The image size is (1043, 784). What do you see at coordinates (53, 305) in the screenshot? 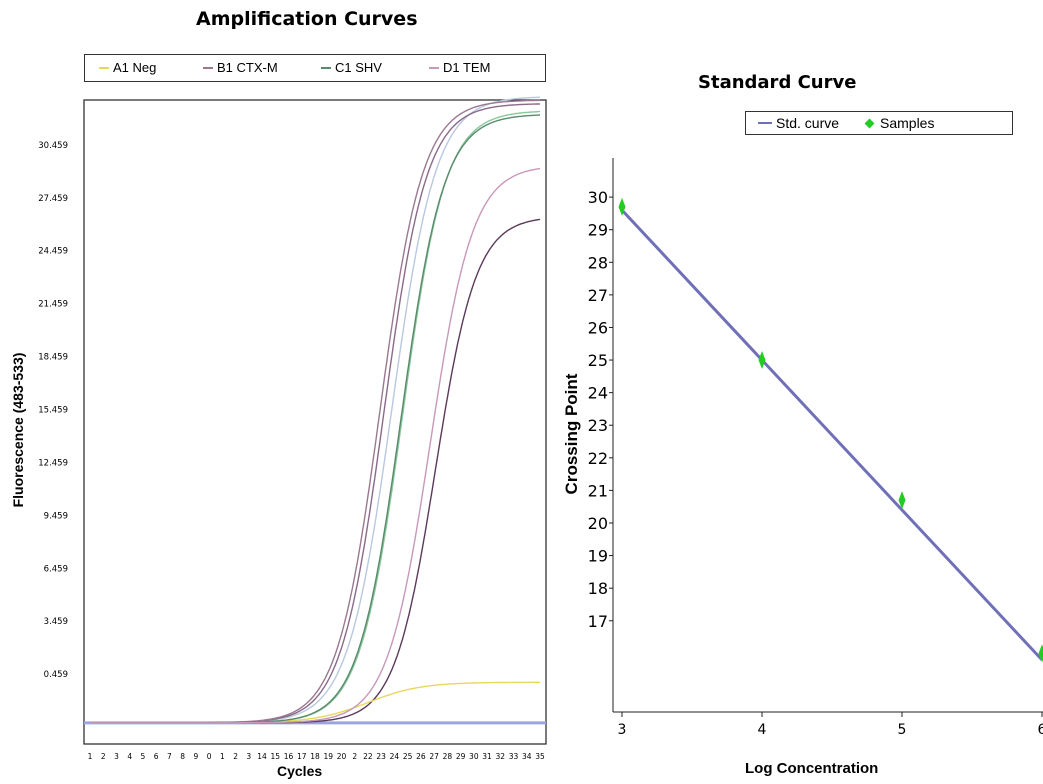
I see `amplification-y-tick-label: 21.459` at bounding box center [53, 305].